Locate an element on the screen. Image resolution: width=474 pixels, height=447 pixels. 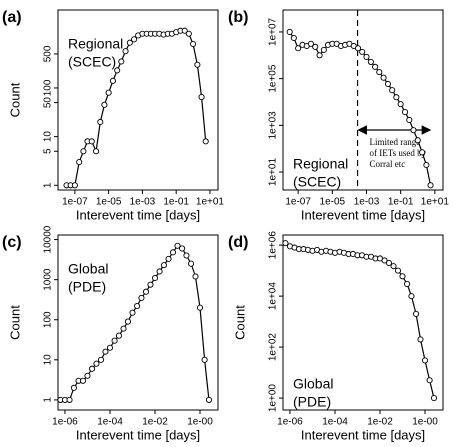
annotation: Corral etc is located at coordinates (388, 164).